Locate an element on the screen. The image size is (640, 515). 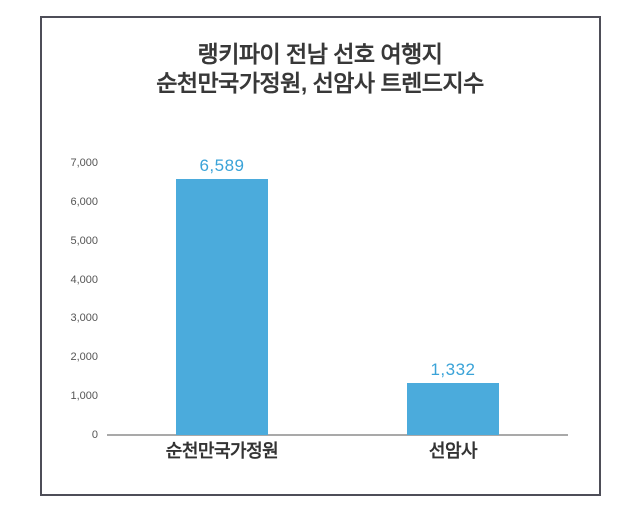
y-axis-tick-label: 5,000 is located at coordinates (84, 240).